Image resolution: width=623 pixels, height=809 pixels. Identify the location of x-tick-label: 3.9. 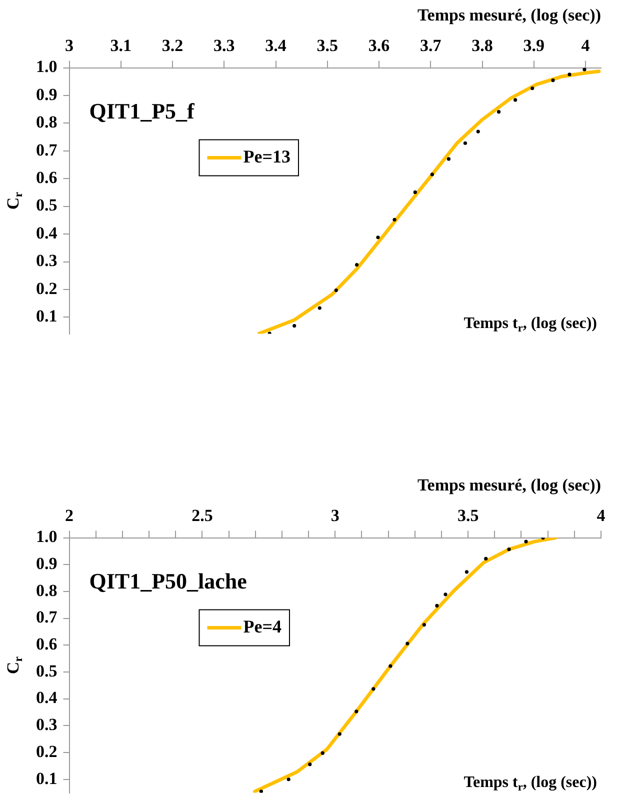
(534, 45).